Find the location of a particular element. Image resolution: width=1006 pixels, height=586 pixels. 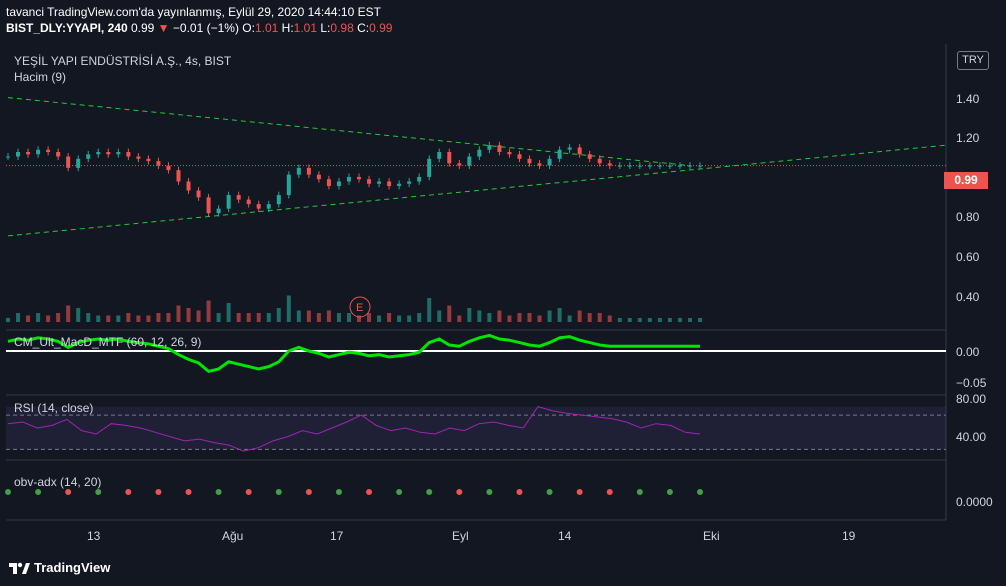

x-tick-eki: Eki is located at coordinates (711, 536).